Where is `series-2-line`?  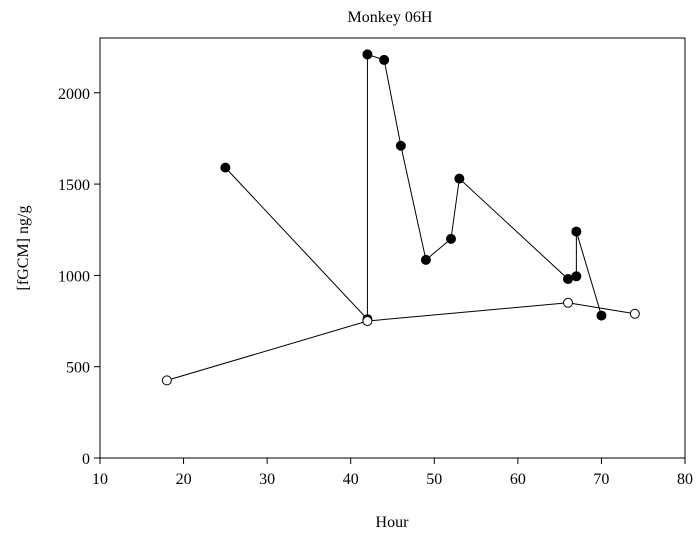
series-2-line is located at coordinates (400, 341).